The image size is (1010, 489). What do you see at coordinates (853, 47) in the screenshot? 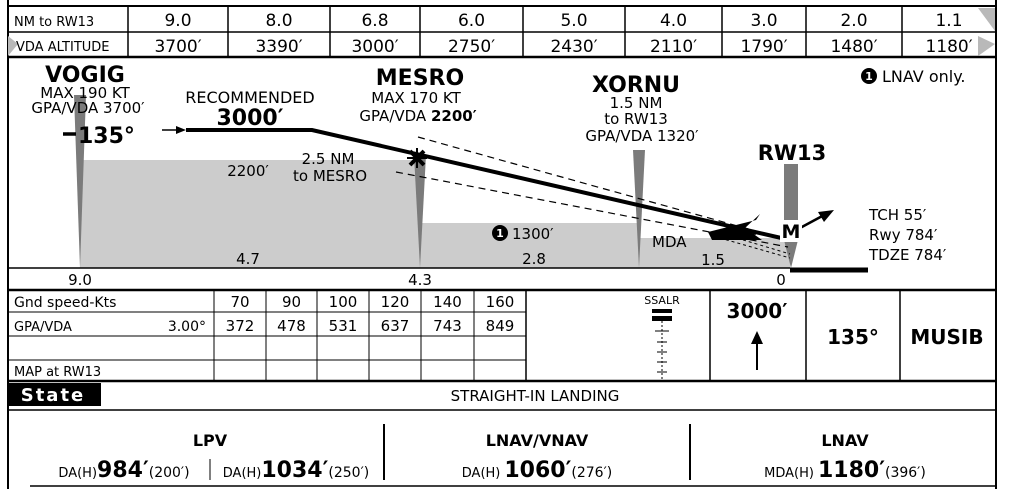
I see `vda-altitude-value: 1480′` at bounding box center [853, 47].